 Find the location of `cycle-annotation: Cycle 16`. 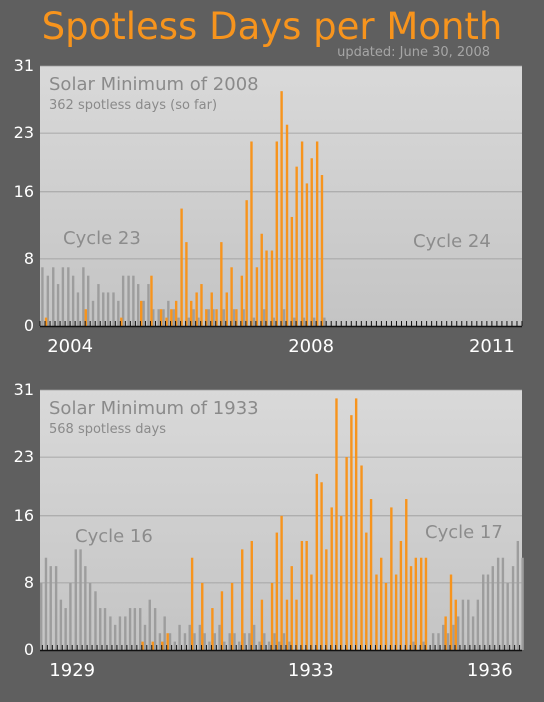

cycle-annotation: Cycle 16 is located at coordinates (114, 536).